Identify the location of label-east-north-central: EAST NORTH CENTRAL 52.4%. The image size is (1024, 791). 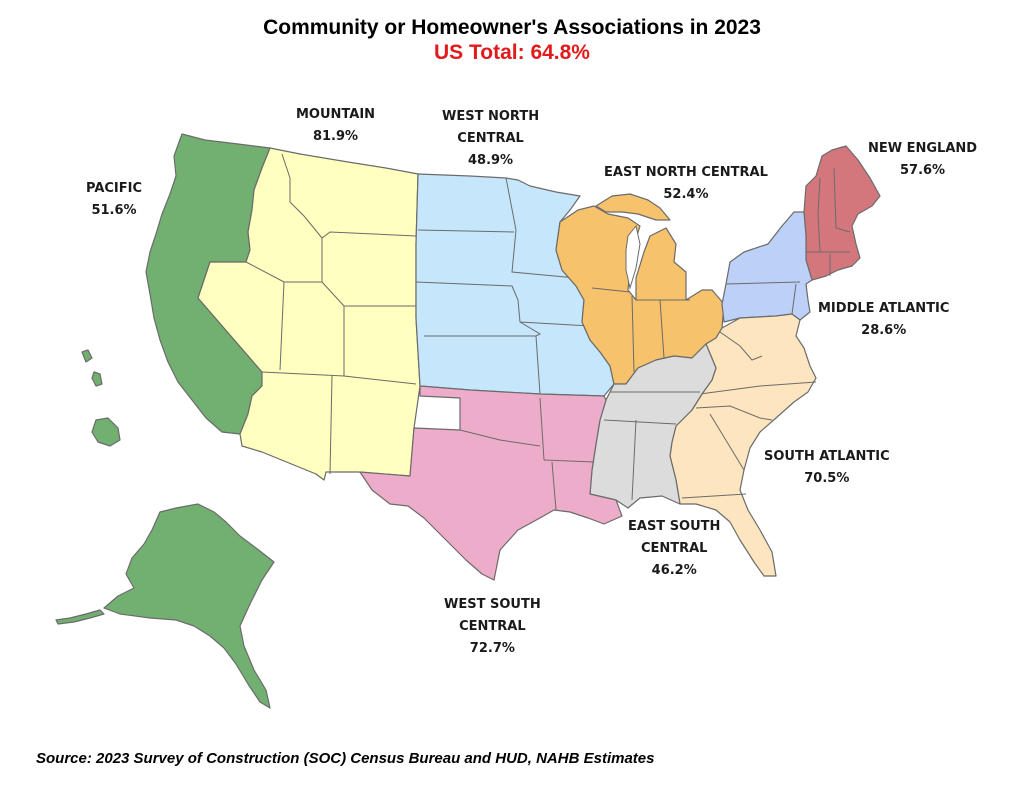
(686, 184).